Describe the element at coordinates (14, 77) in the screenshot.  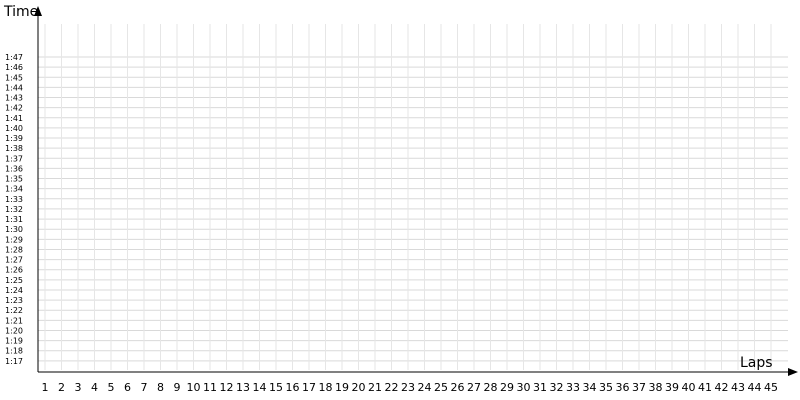
I see `y-tick-label: 1:45` at that location.